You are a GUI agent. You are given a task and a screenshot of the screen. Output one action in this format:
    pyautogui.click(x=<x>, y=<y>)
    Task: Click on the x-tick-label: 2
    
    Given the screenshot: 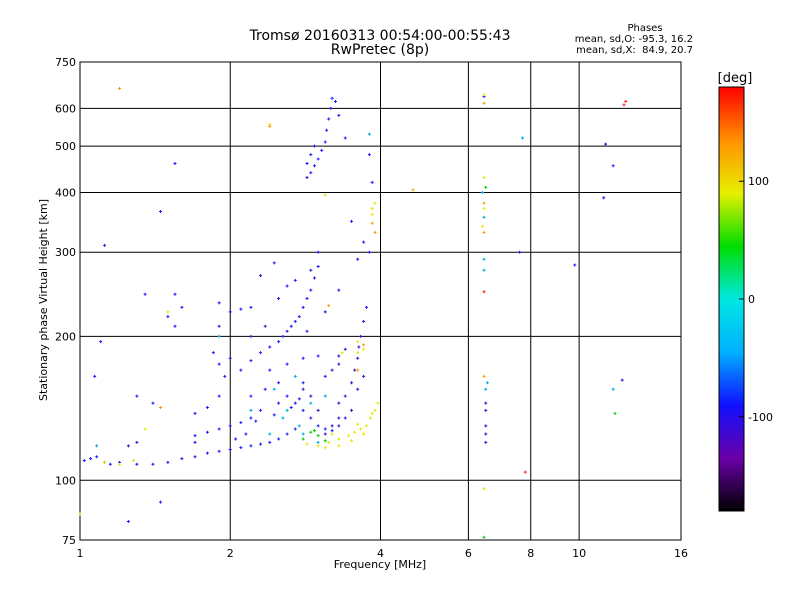 What is the action you would take?
    pyautogui.click(x=230, y=553)
    